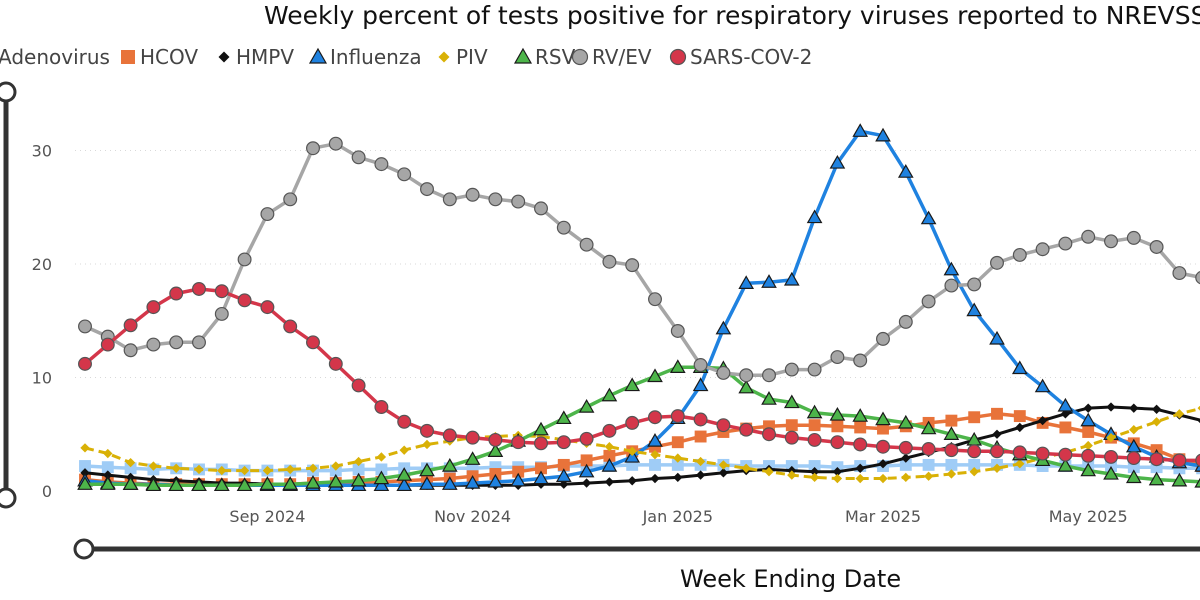 Image resolution: width=1200 pixels, height=600 pixels. I want to click on legend-item-hmpv: HMPV, so click(256, 57).